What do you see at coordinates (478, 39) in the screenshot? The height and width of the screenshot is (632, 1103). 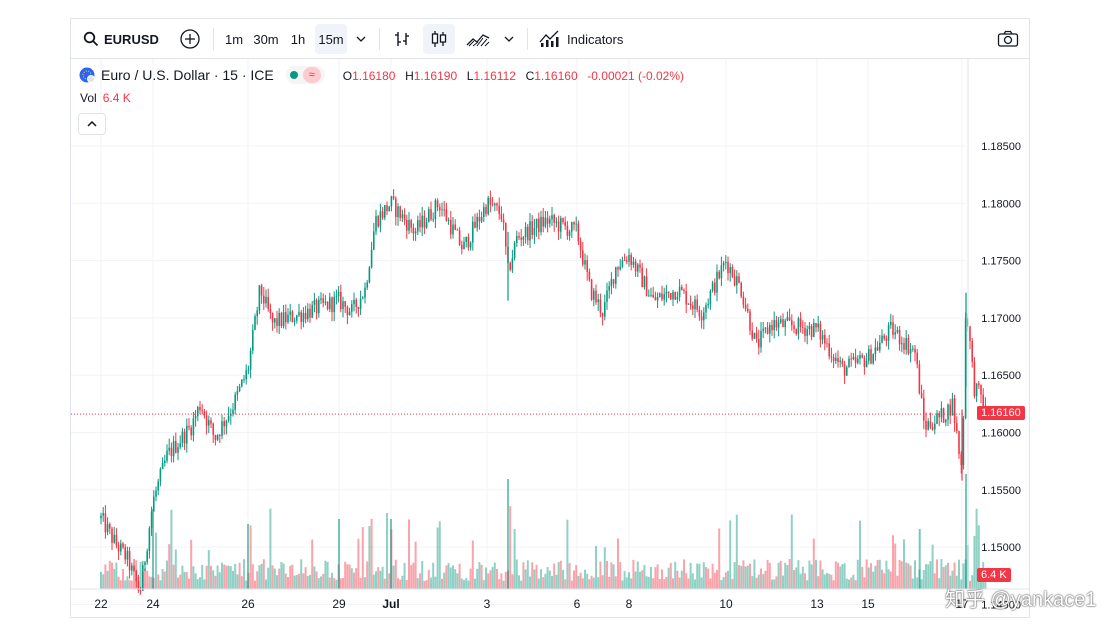 I see `area-style-button` at bounding box center [478, 39].